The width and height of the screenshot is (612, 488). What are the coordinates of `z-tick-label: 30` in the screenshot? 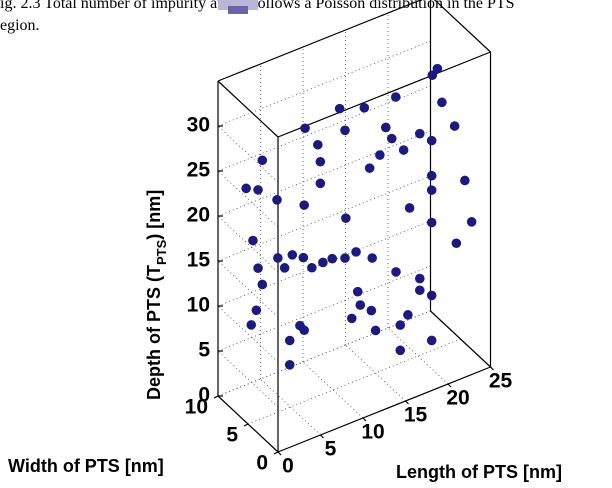 It's located at (198, 125).